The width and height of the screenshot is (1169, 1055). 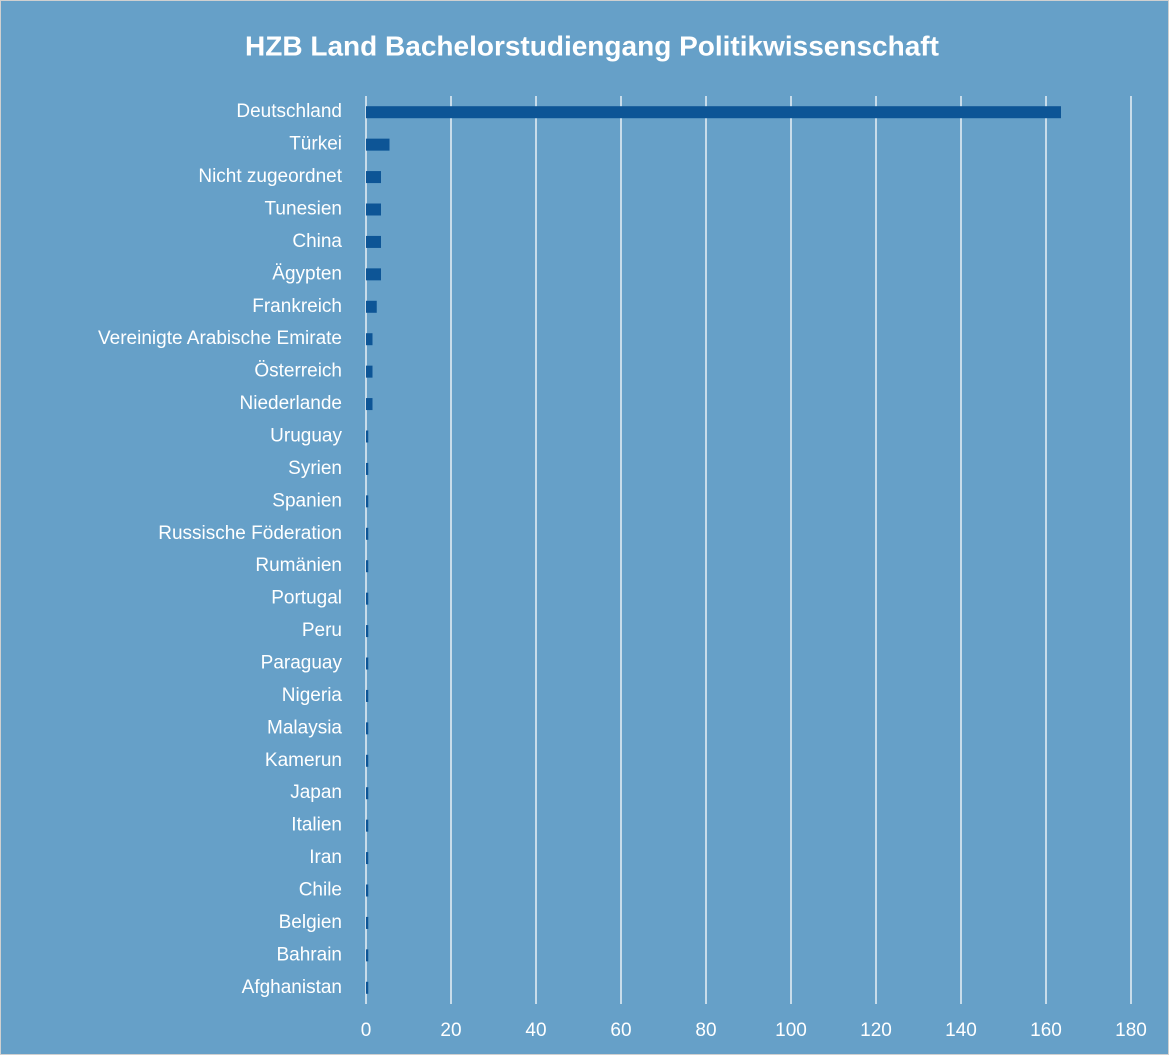 I want to click on y-tick-label: Bahrain, so click(x=310, y=954).